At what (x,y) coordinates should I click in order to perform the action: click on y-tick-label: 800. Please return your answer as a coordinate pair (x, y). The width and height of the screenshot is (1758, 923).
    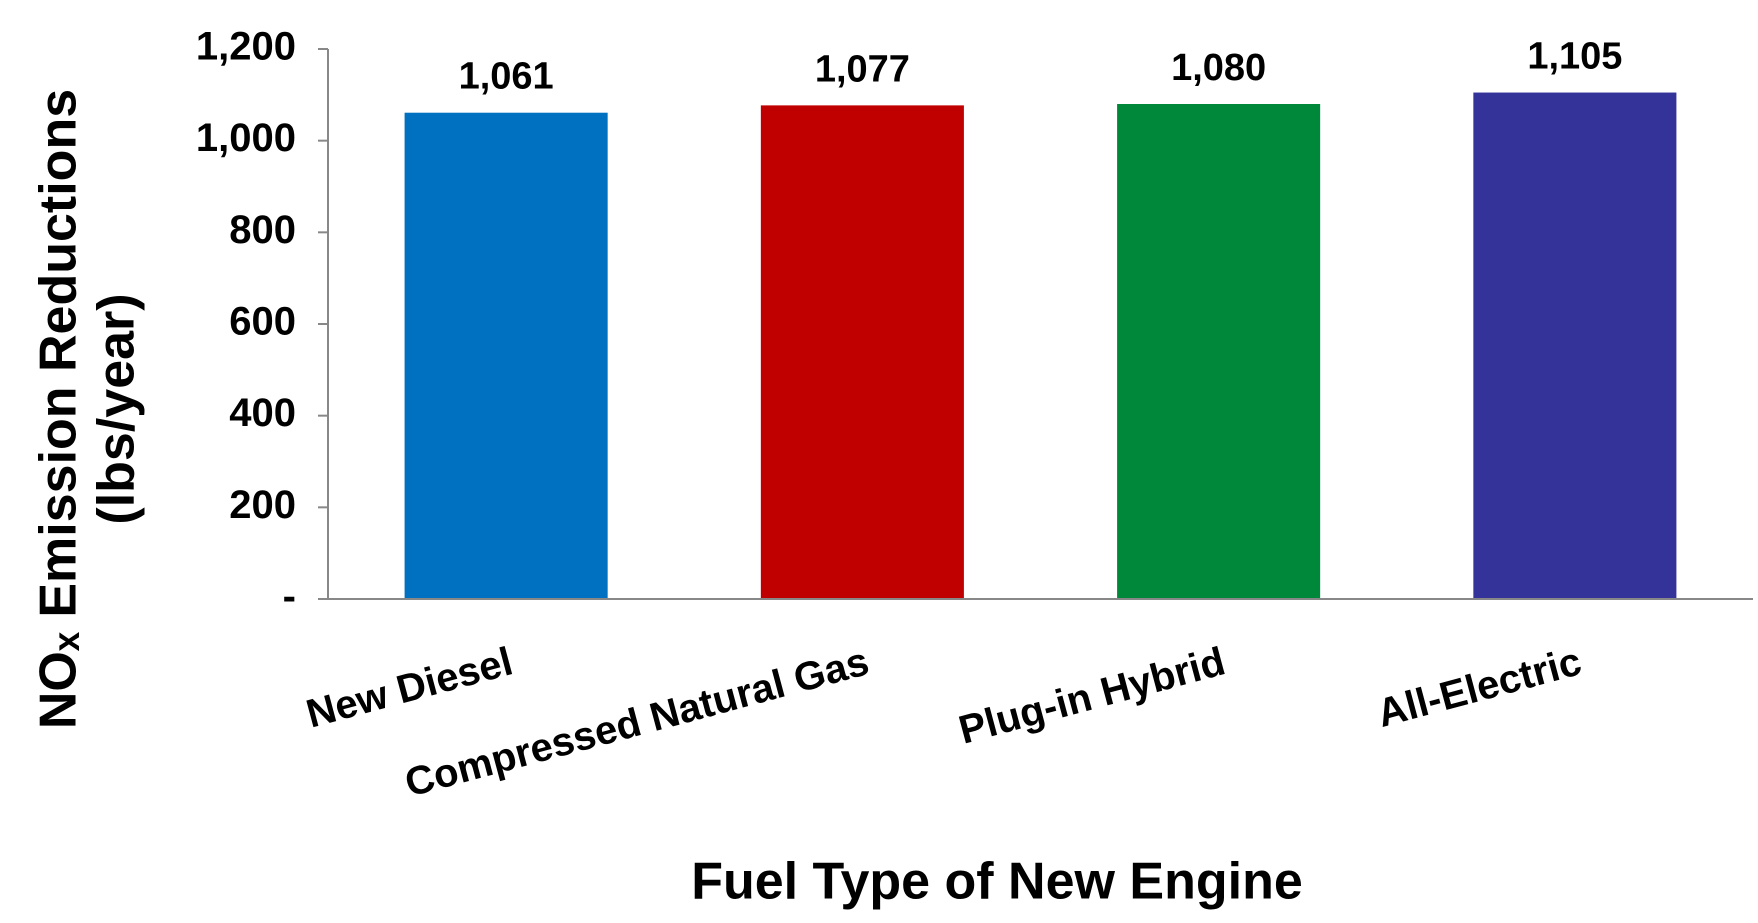
    Looking at the image, I should click on (262, 230).